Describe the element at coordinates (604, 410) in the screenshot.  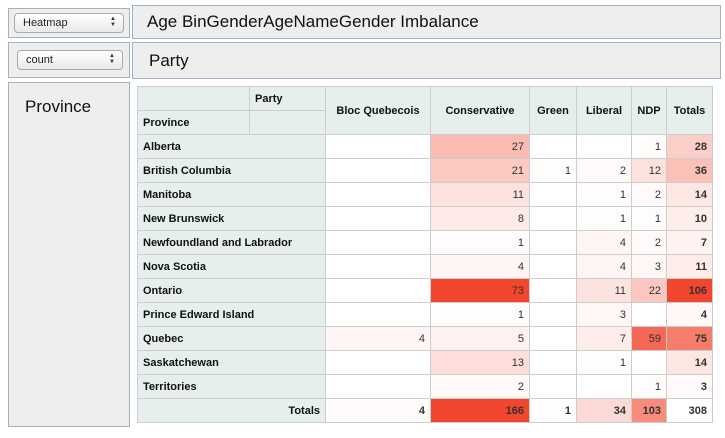
I see `col-total: 34` at that location.